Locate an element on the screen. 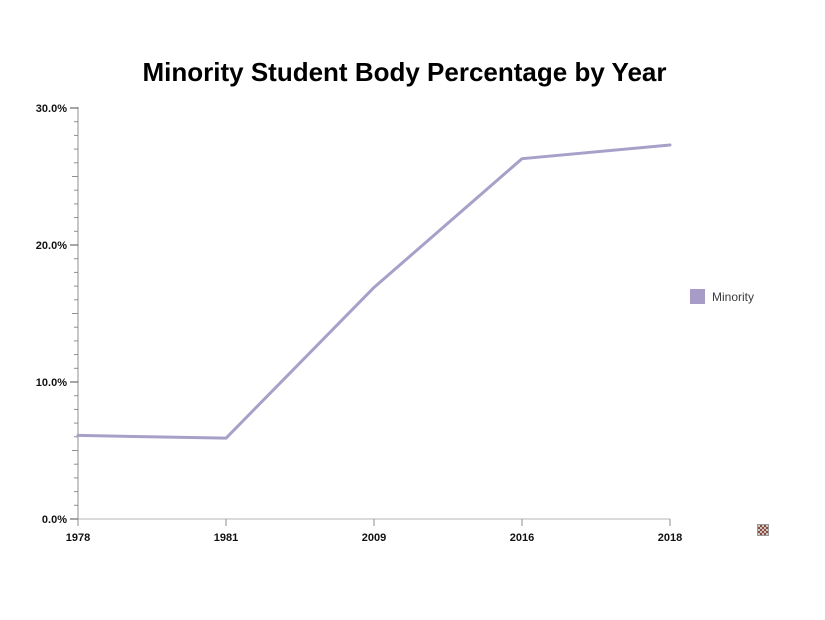  y-tick-label: 10.0% is located at coordinates (51, 383).